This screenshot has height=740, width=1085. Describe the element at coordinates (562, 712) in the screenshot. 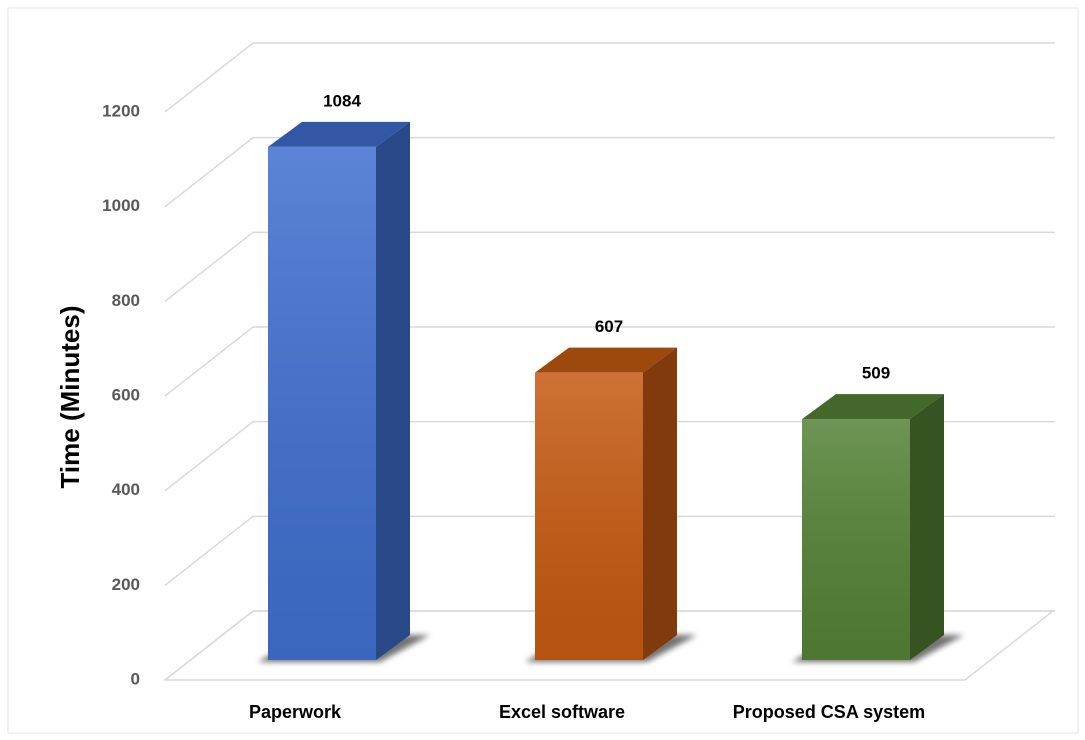

I see `x-tick-label: Excel software` at that location.